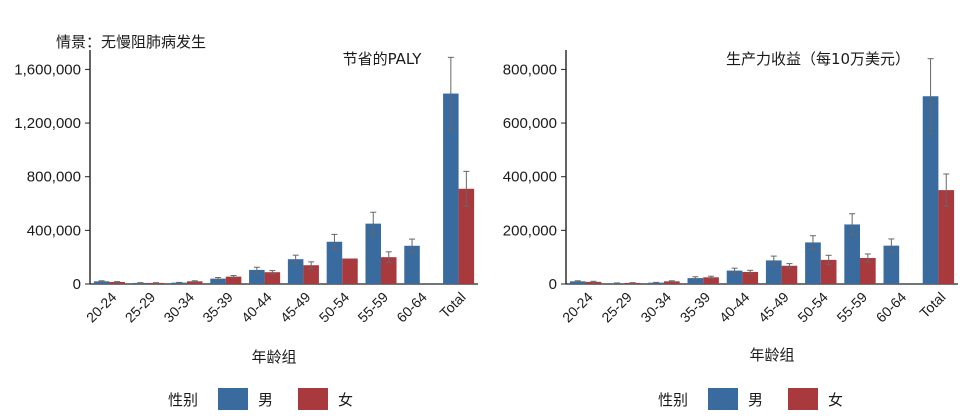  Describe the element at coordinates (131, 42) in the screenshot. I see `scenario-label: 情景：无慢阻肺病发生` at that location.